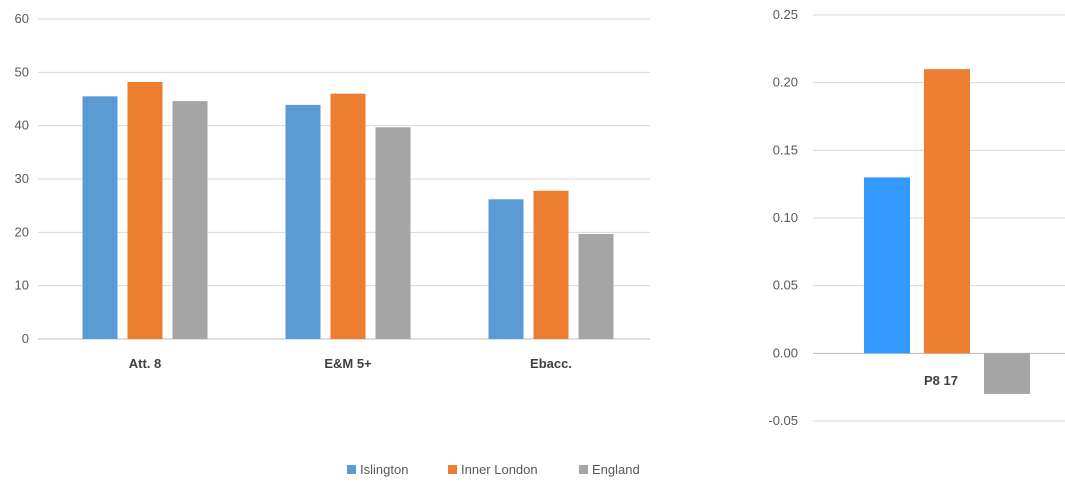 The width and height of the screenshot is (1065, 482). Describe the element at coordinates (785, 217) in the screenshot. I see `y-tick-label: 0.10` at that location.